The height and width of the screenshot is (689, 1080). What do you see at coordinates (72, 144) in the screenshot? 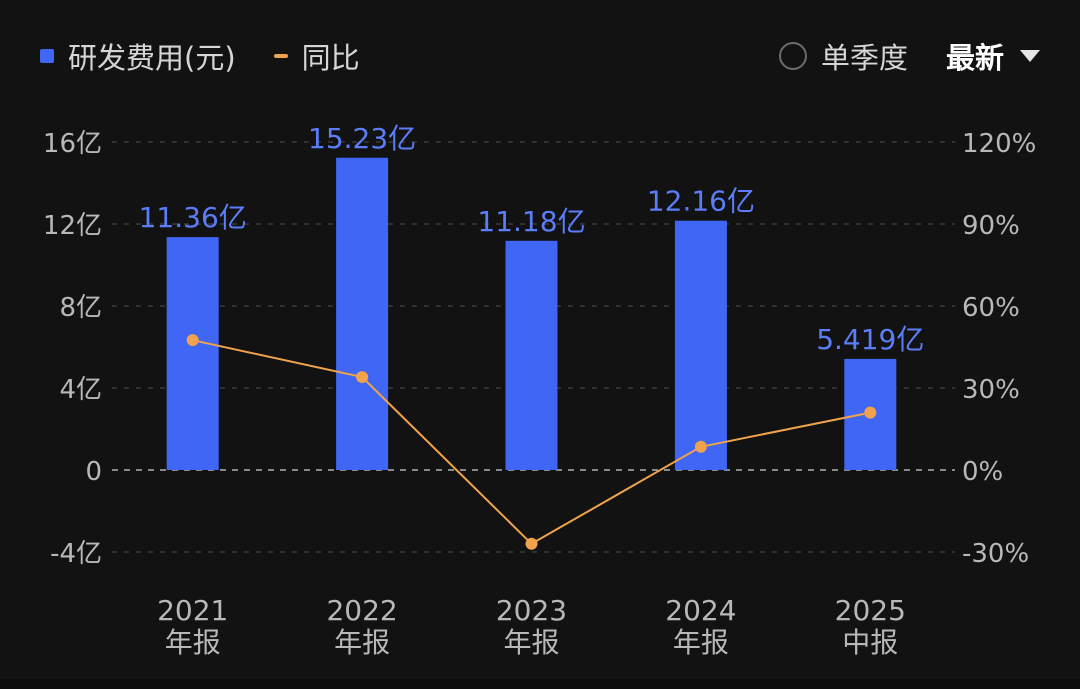
I see `left-axis-tick-label: 16亿` at bounding box center [72, 144].